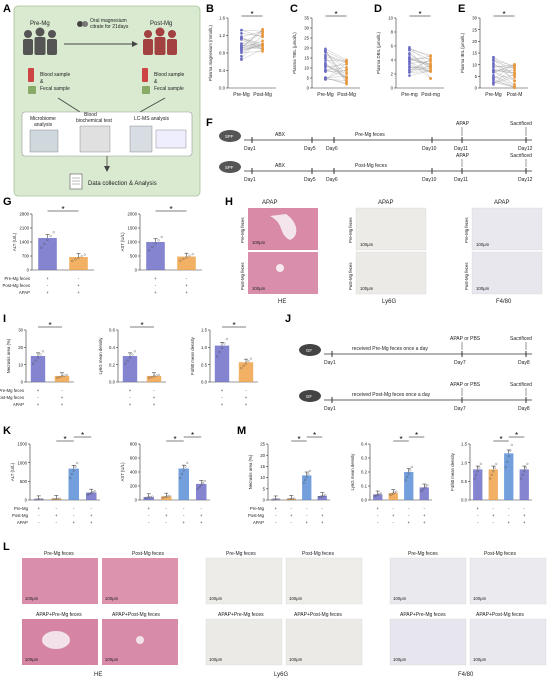 The width and height of the screenshot is (555, 680). Describe the element at coordinates (409, 95) in the screenshot. I see `x-tick-label: Pre-mg` at that location.